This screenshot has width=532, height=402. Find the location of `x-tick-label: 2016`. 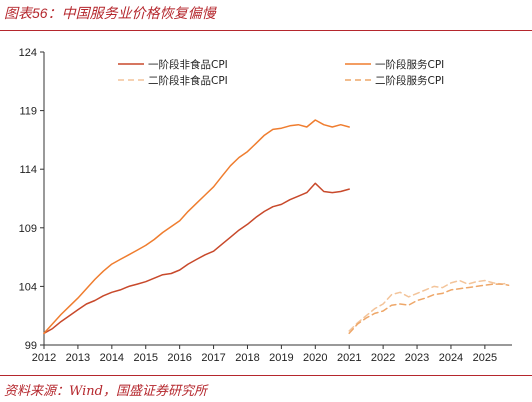

x-tick-label: 2016 is located at coordinates (179, 358).